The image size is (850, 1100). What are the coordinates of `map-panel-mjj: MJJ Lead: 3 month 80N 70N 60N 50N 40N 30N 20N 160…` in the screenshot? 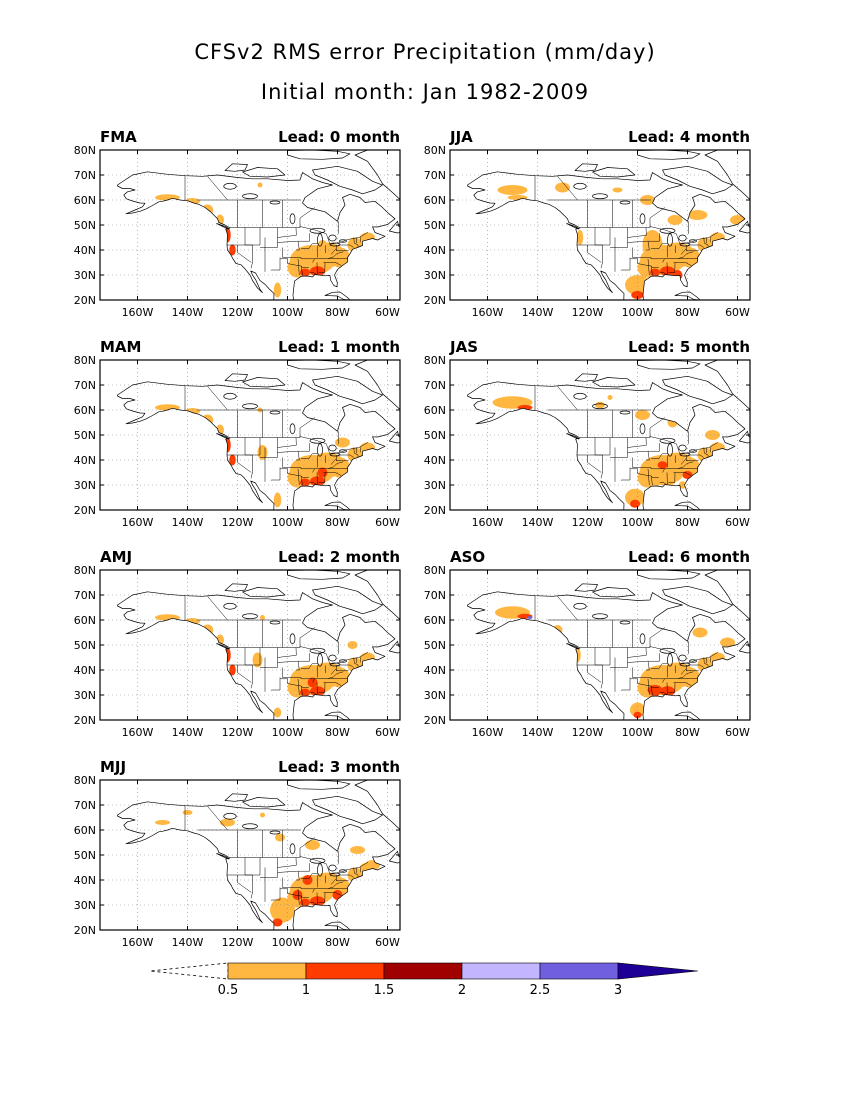 It's located at (259, 854).